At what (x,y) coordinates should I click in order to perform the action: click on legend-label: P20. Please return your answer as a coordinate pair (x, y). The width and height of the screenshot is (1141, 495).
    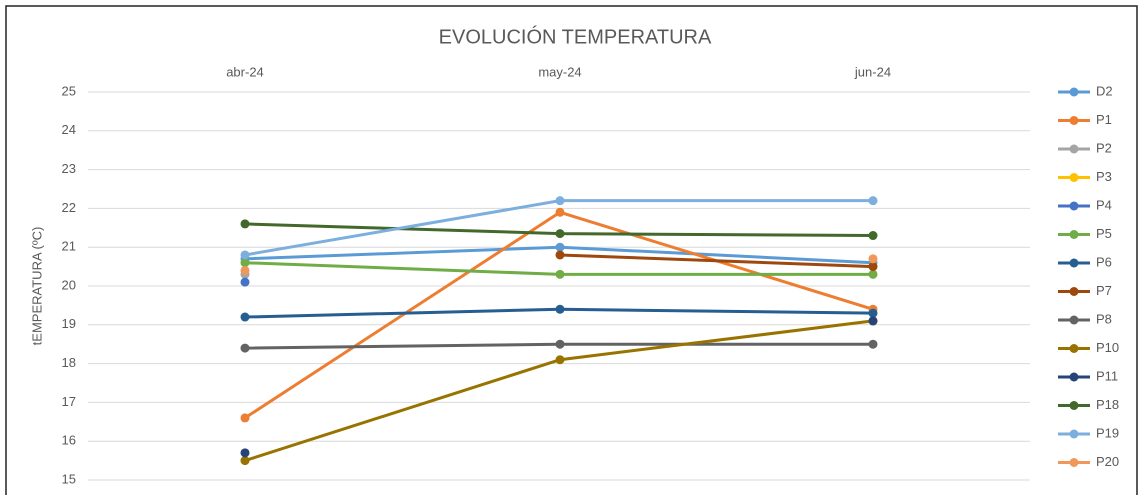
    Looking at the image, I should click on (1107, 461).